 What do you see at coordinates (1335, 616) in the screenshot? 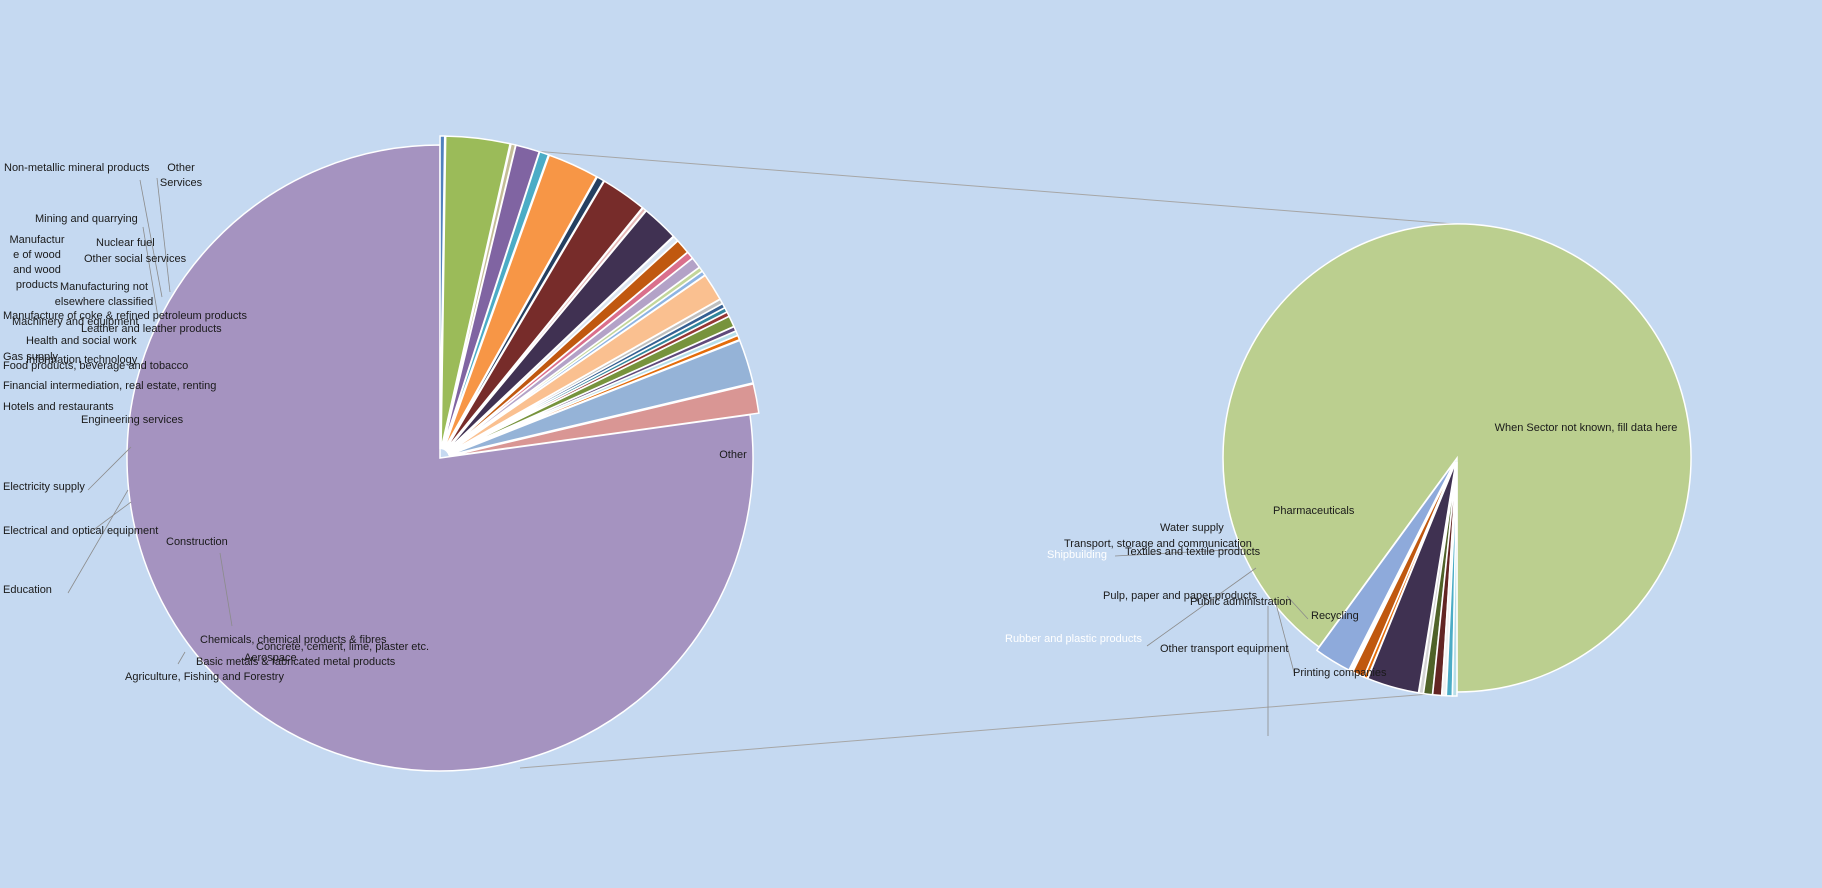
I see `secondary-label-recycling: Recycling` at bounding box center [1335, 616].